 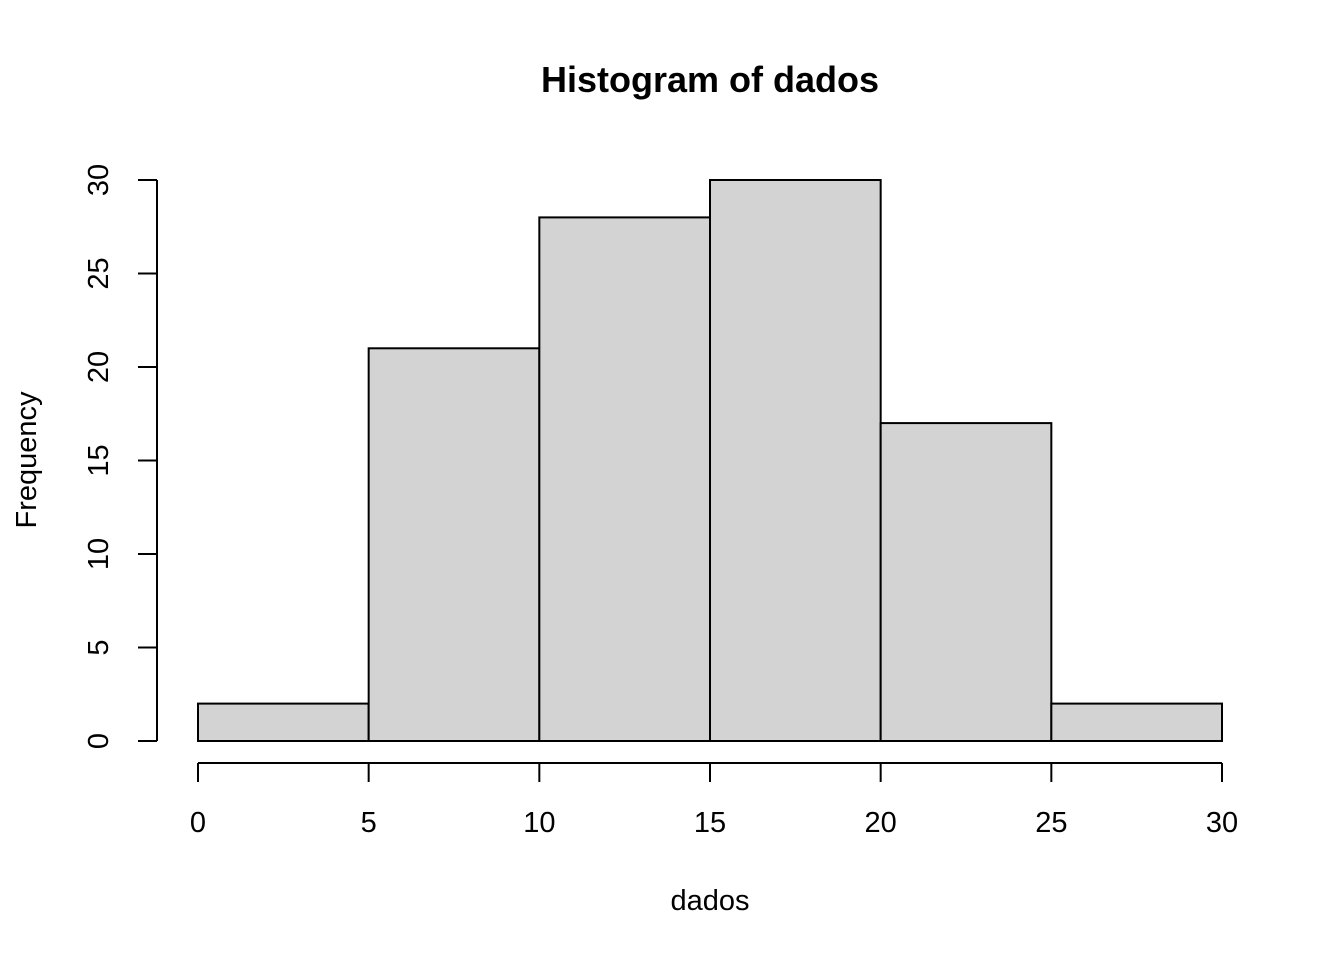 I want to click on x-axis: 0 5 10 15 20 25 30, so click(x=714, y=800).